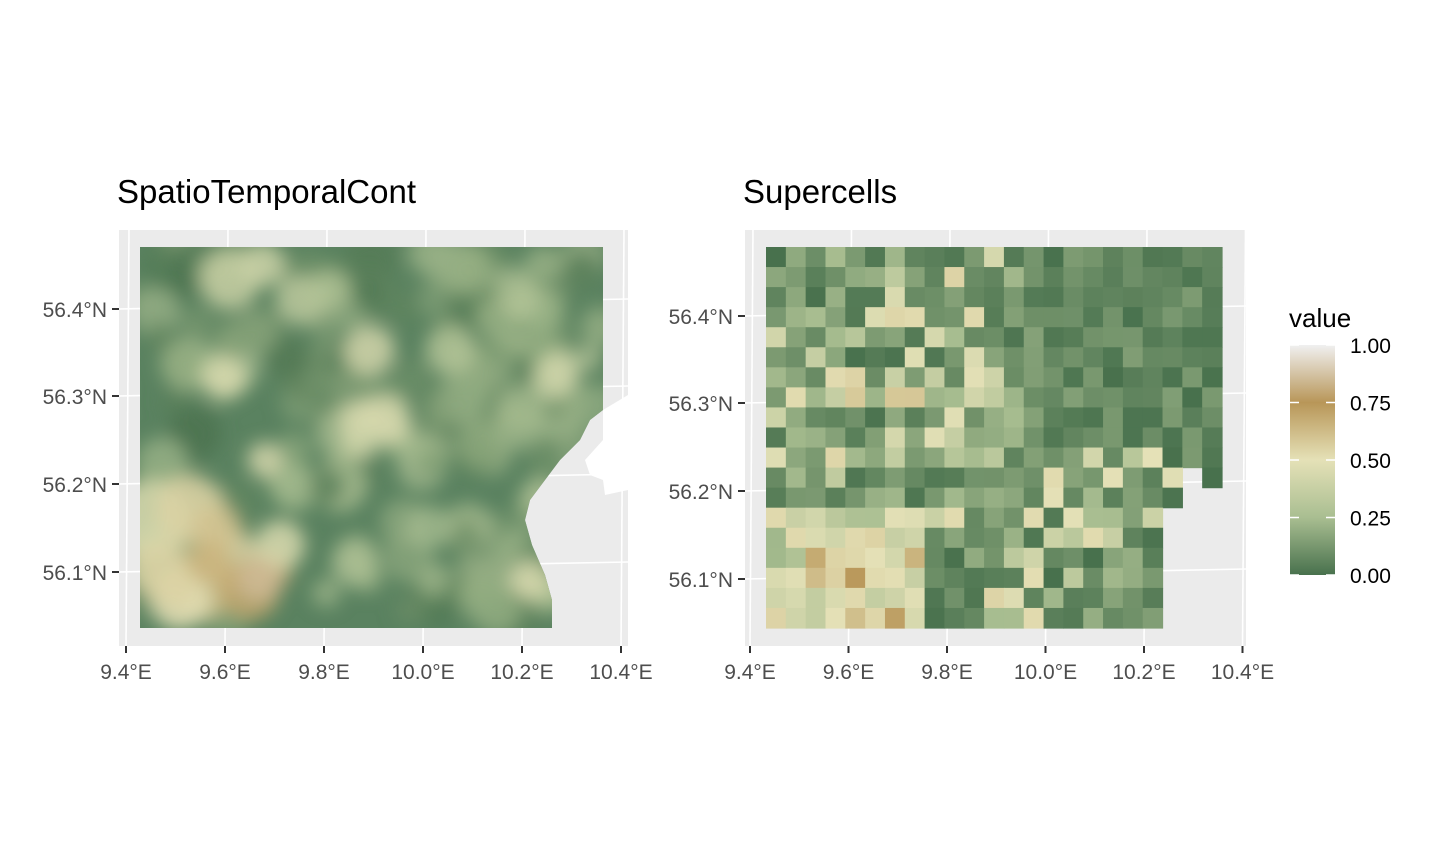  I want to click on lat-tick-label: 56.1°N, so click(75, 573).